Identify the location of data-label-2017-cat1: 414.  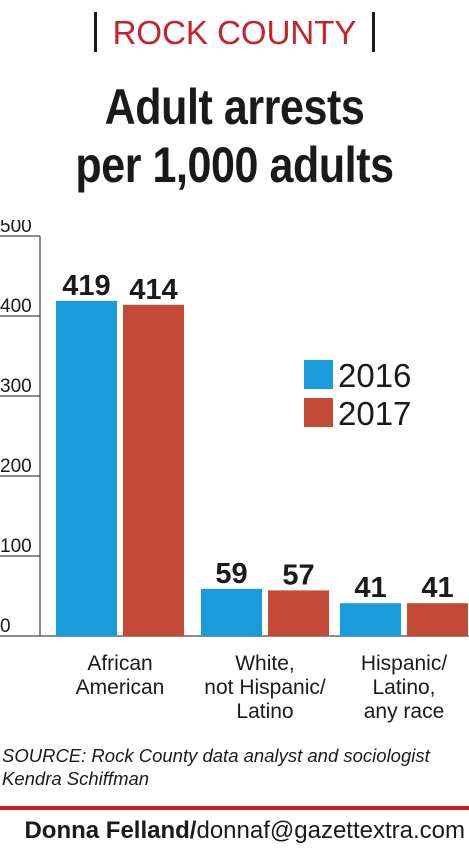
(153, 290).